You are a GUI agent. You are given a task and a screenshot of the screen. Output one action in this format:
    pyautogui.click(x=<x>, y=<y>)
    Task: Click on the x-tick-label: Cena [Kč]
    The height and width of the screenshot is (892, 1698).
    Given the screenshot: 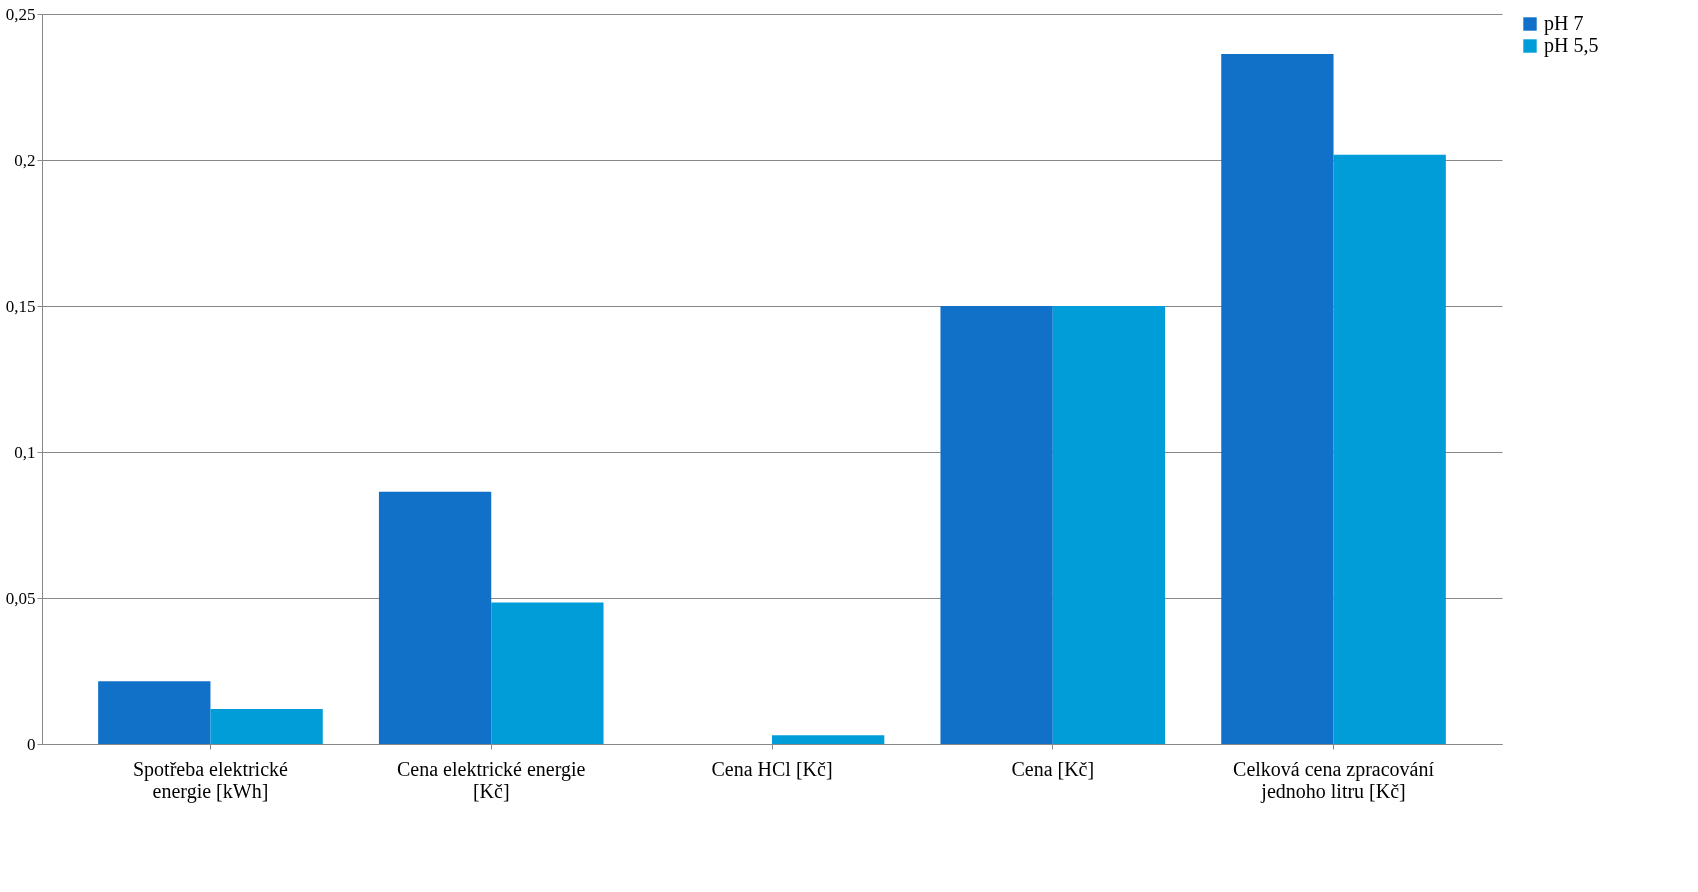 What is the action you would take?
    pyautogui.click(x=1053, y=768)
    